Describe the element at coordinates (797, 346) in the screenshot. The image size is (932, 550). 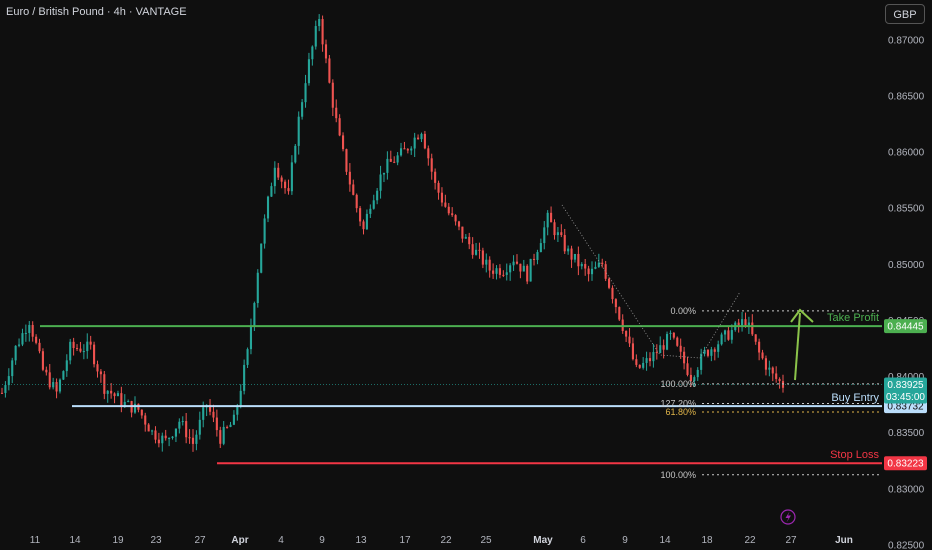
I see `projection-arrow-shaft` at that location.